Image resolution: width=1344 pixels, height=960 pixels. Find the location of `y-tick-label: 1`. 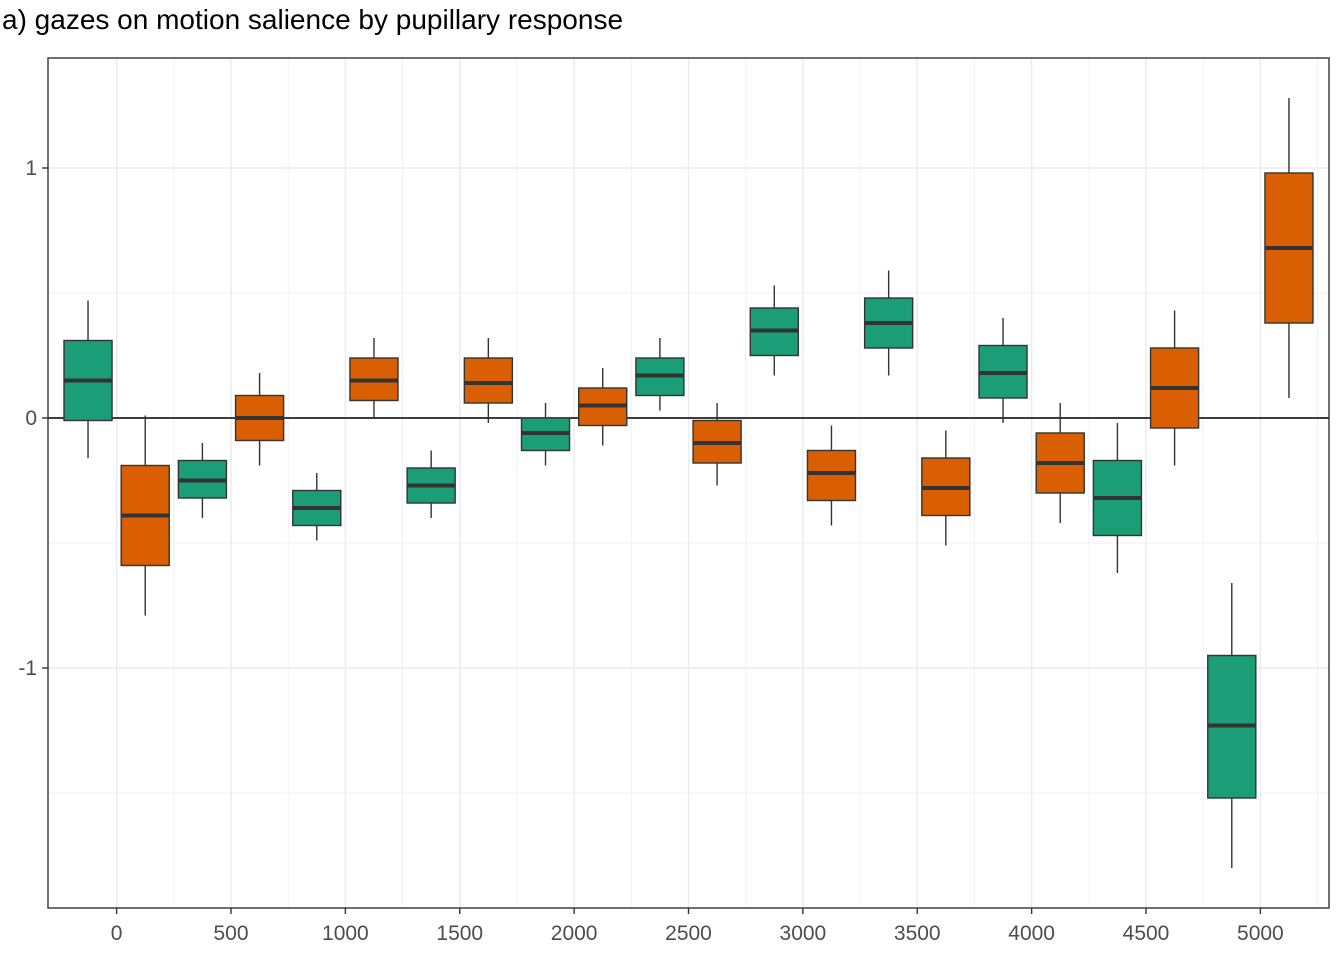

y-tick-label: 1 is located at coordinates (31, 168).